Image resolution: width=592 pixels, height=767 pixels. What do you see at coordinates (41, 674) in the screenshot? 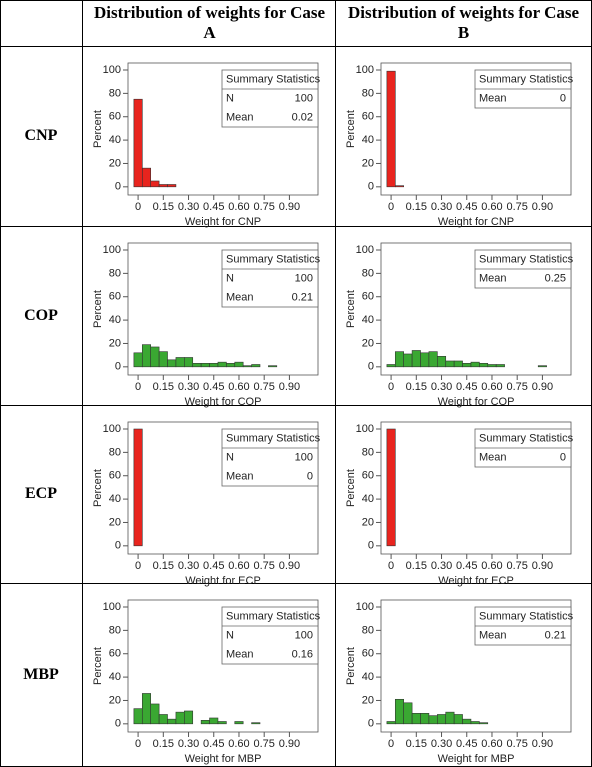
I see `row-label: MBP` at bounding box center [41, 674].